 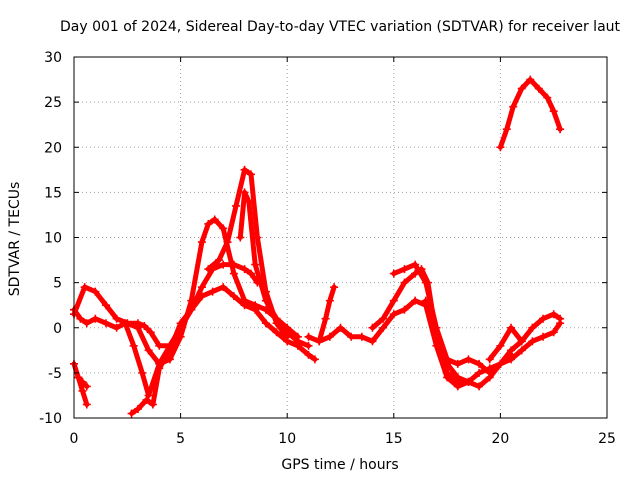 What do you see at coordinates (287, 439) in the screenshot?
I see `x-tick-label: 10` at bounding box center [287, 439].